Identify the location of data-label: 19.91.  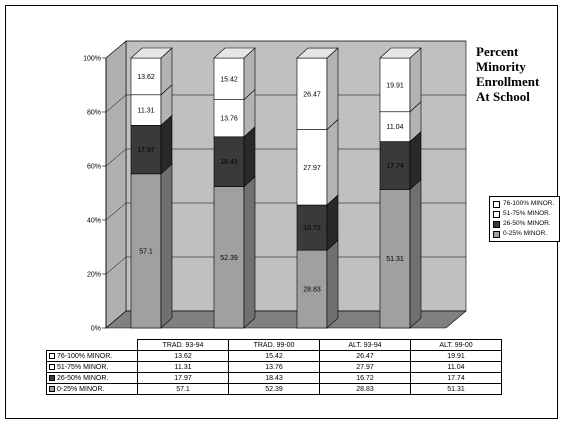
(395, 85).